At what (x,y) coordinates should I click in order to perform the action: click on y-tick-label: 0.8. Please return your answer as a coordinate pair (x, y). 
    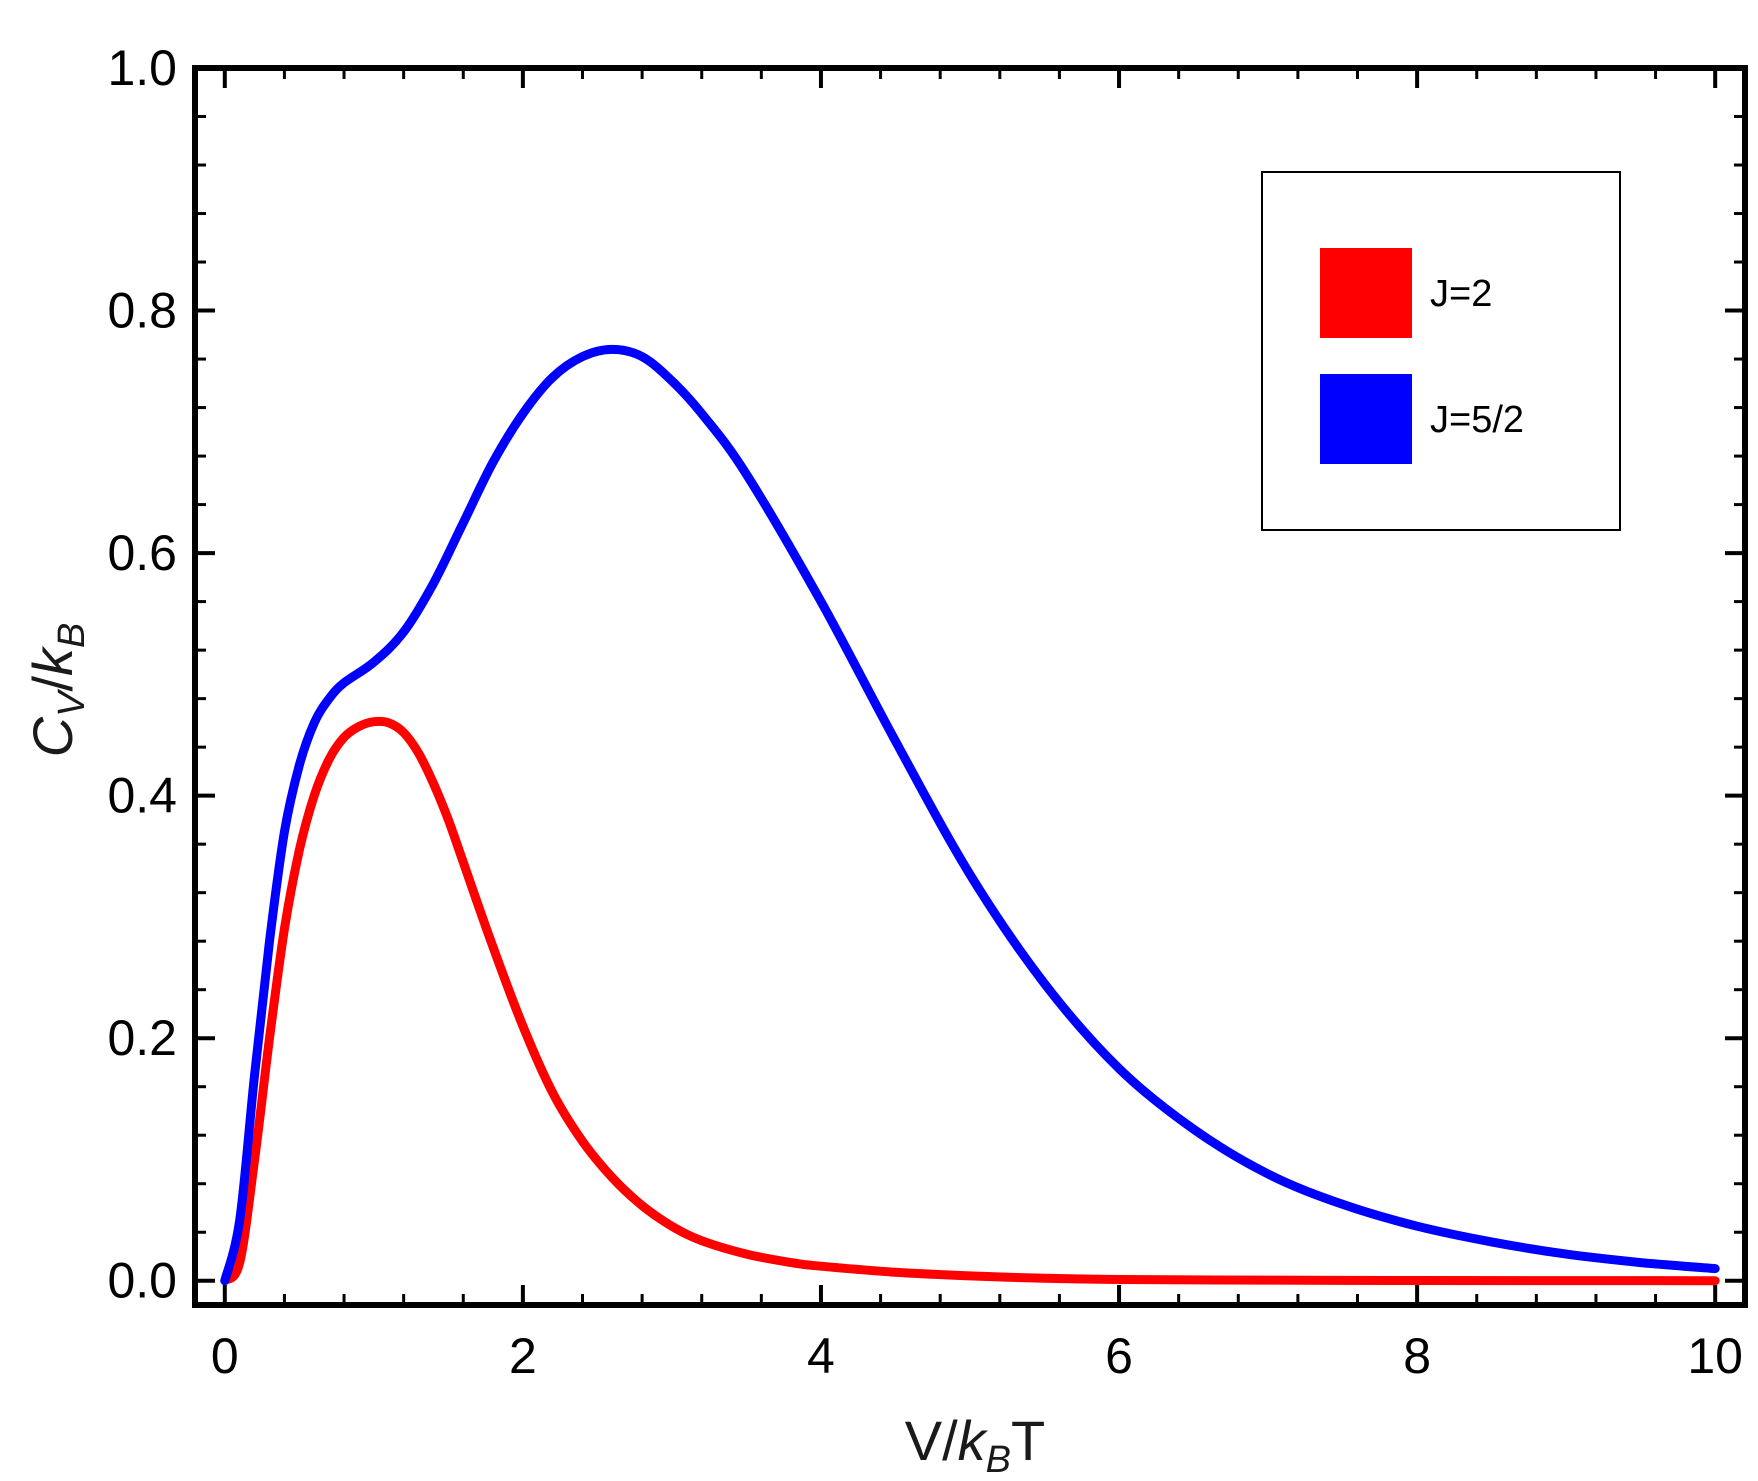
    Looking at the image, I should click on (142, 311).